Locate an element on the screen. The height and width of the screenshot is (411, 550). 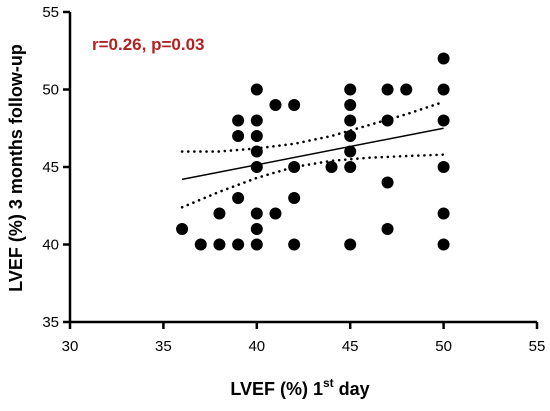
y-tick-label: 45 is located at coordinates (50, 167).